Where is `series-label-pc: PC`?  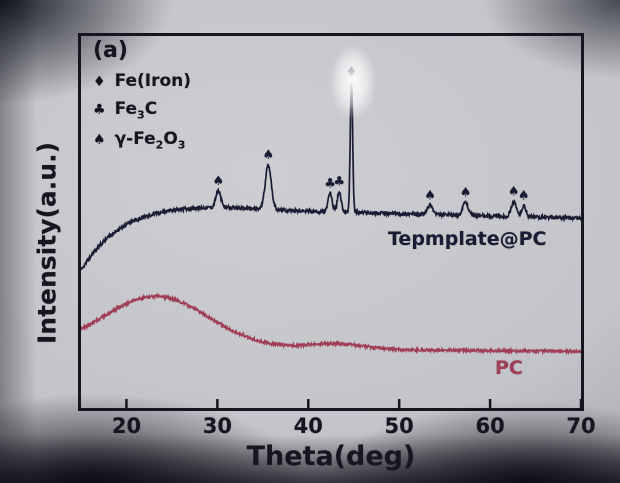 series-label-pc: PC is located at coordinates (509, 368).